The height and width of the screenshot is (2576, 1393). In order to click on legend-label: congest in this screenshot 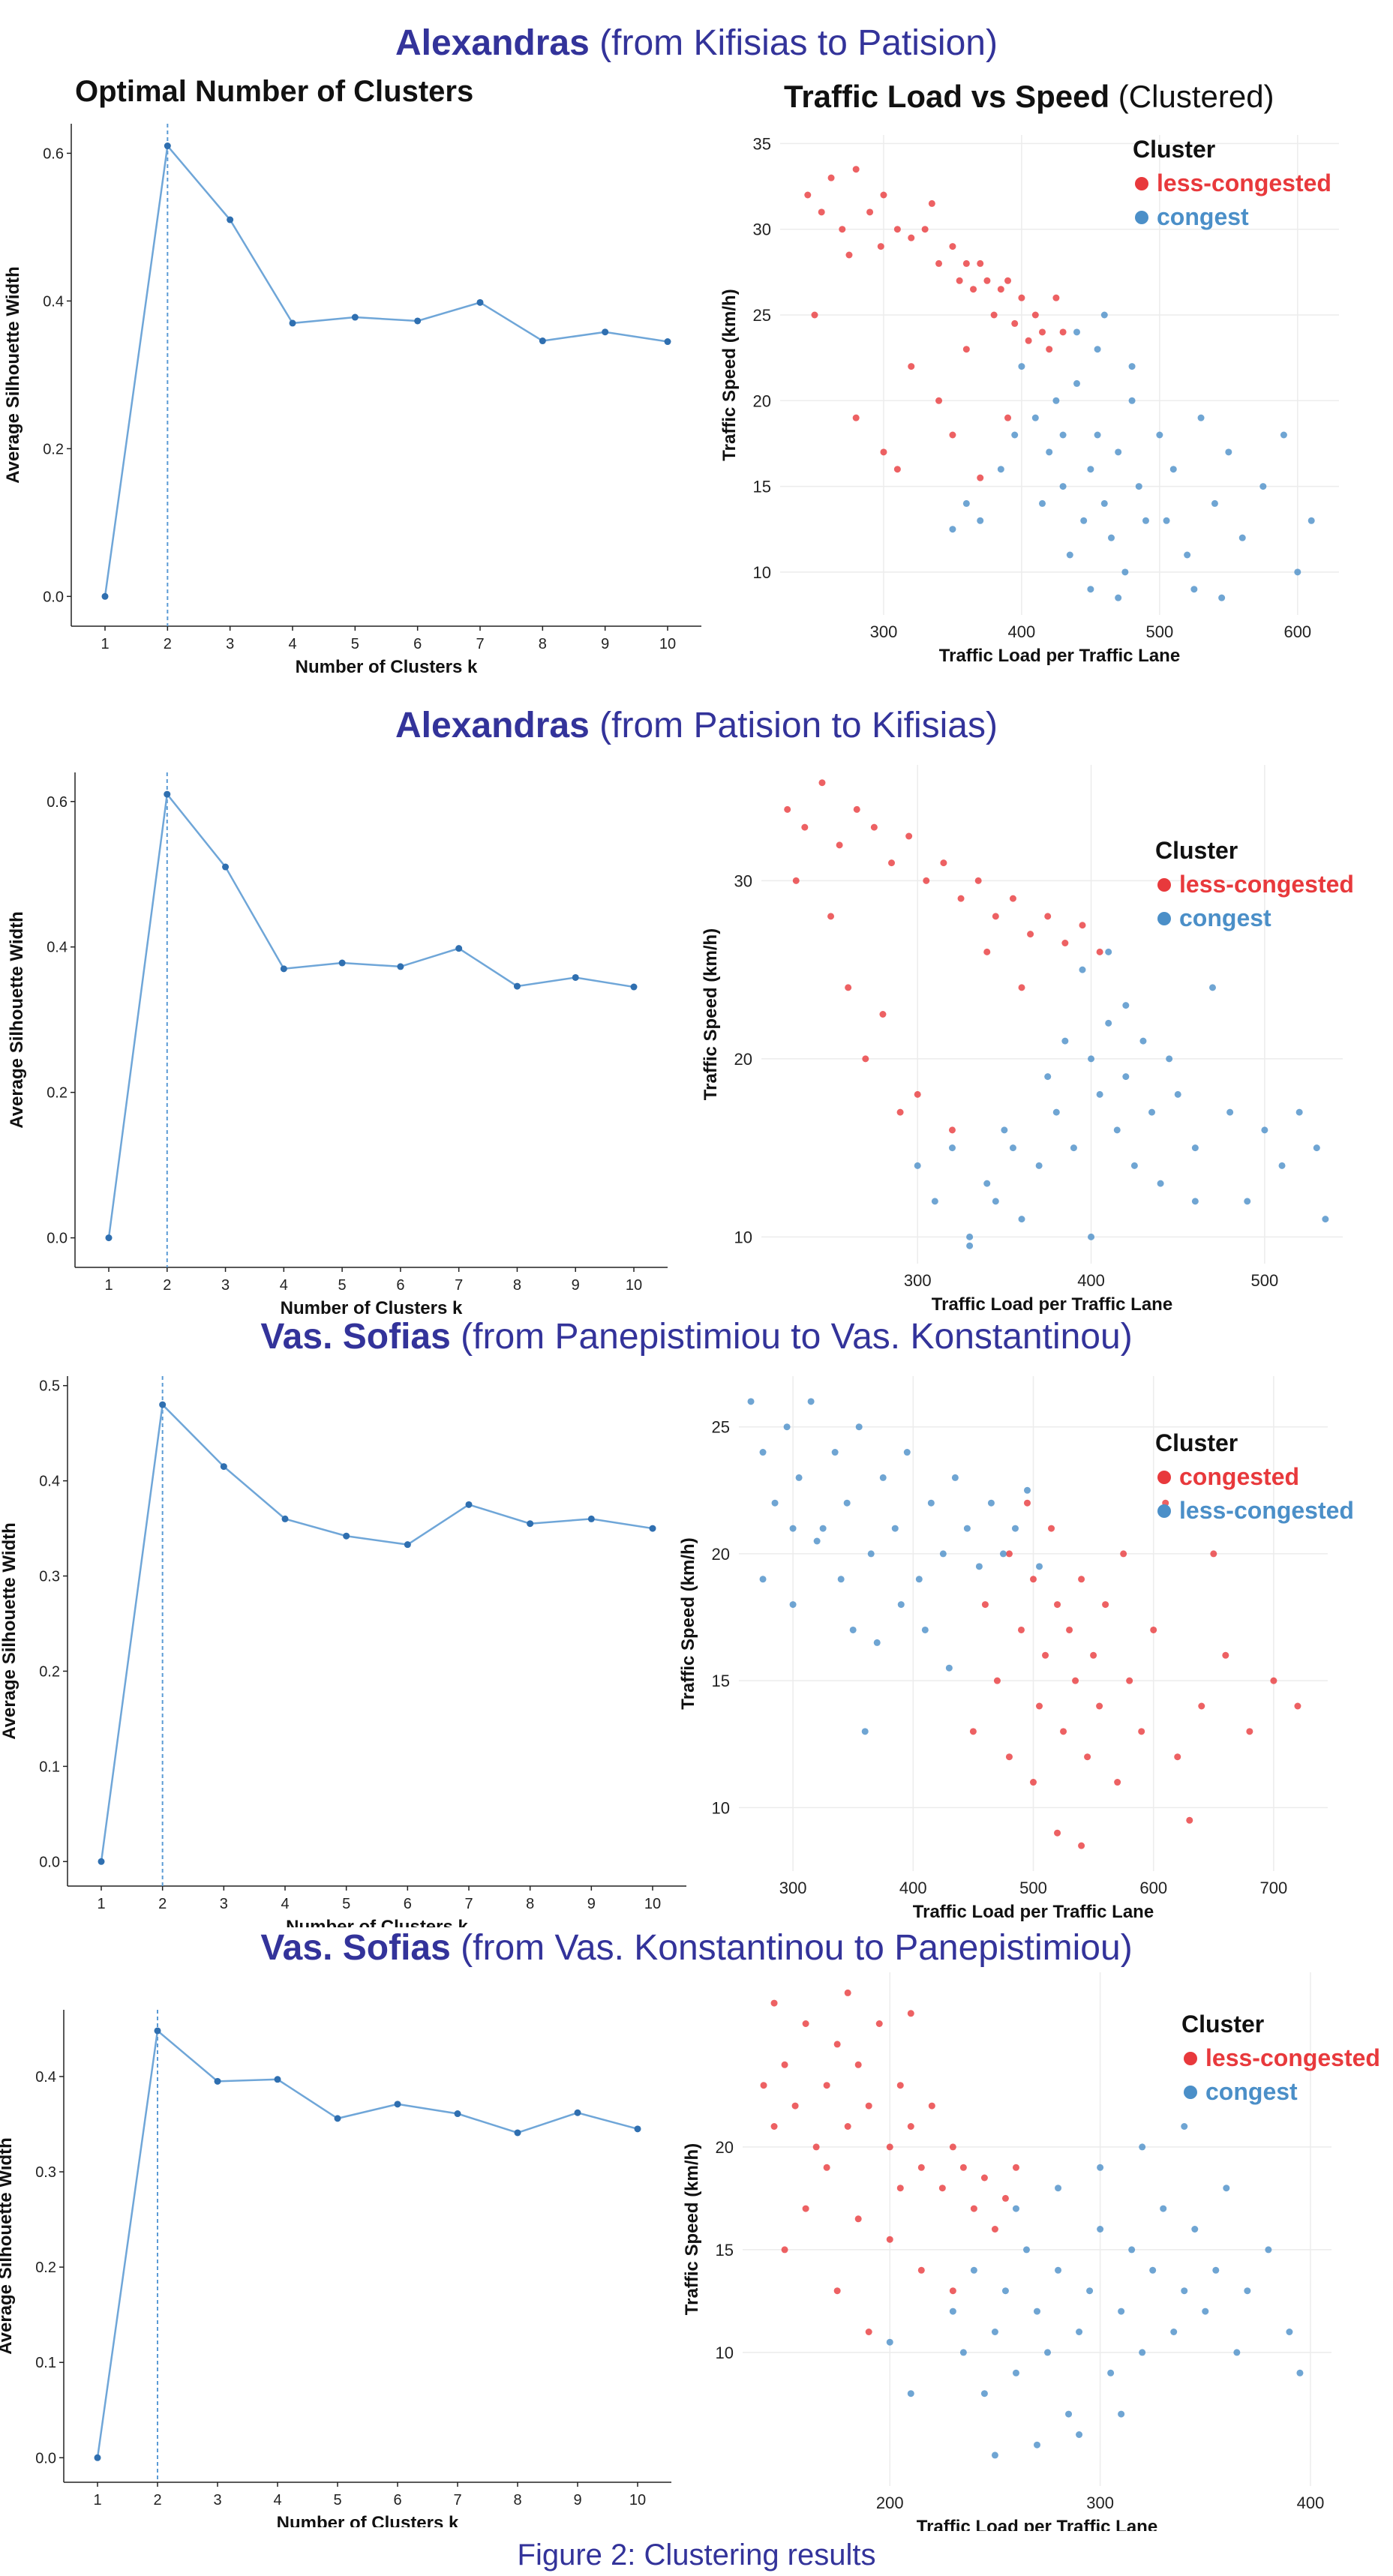, I will do `click(1203, 217)`.